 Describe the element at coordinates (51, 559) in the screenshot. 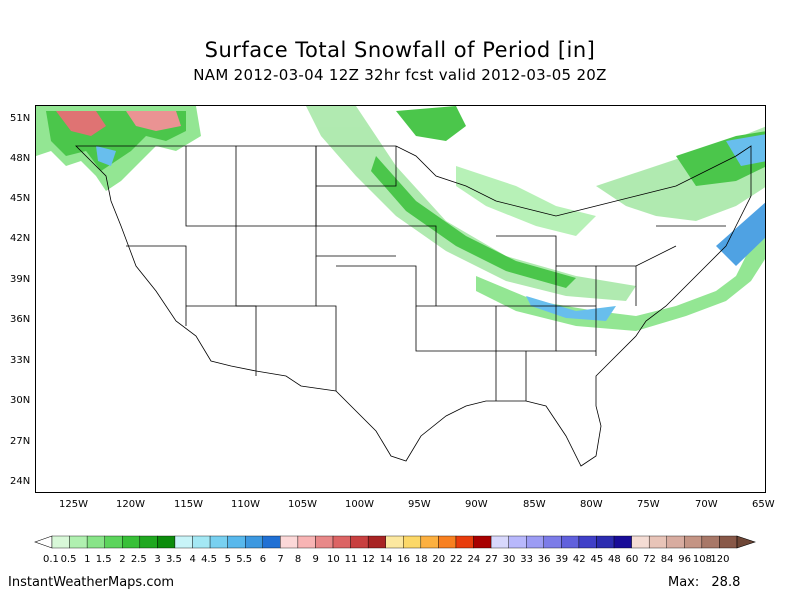

I see `scale-tick-label: 0.1` at that location.